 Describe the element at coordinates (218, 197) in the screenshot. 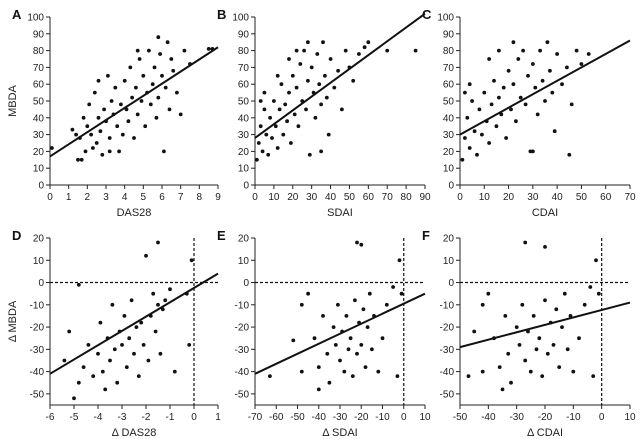

I see `x-tick-label: 9` at that location.